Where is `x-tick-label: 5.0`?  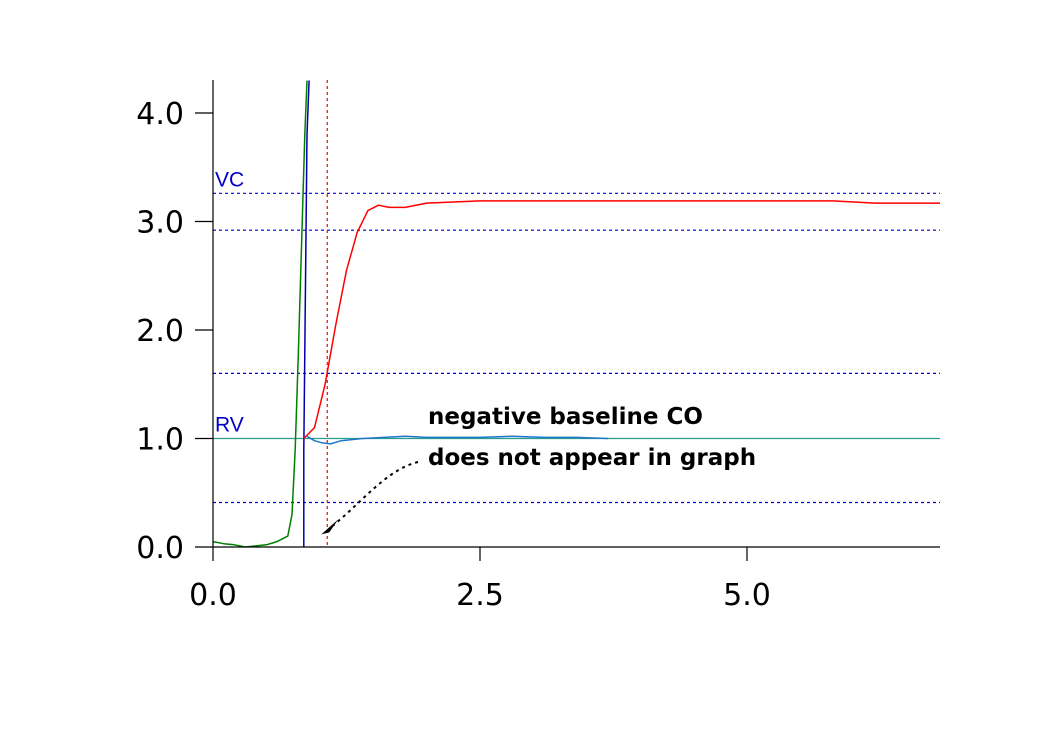 x-tick-label: 5.0 is located at coordinates (747, 595).